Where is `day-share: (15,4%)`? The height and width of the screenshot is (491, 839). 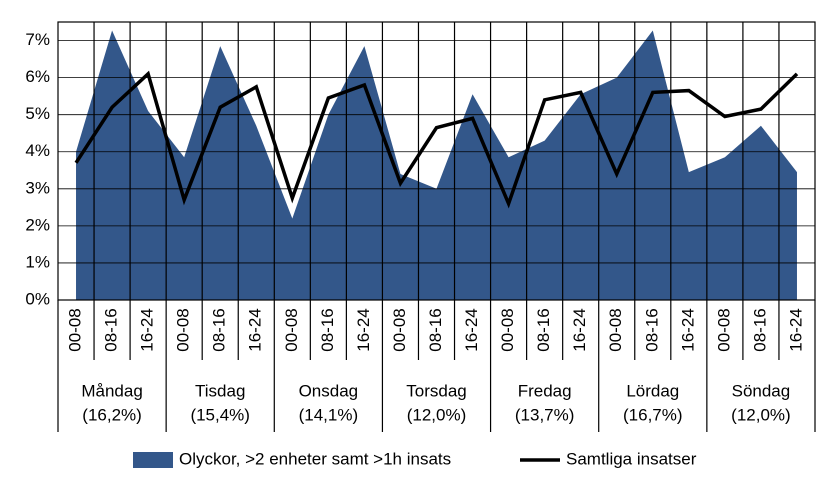
day-share: (15,4%) is located at coordinates (220, 414).